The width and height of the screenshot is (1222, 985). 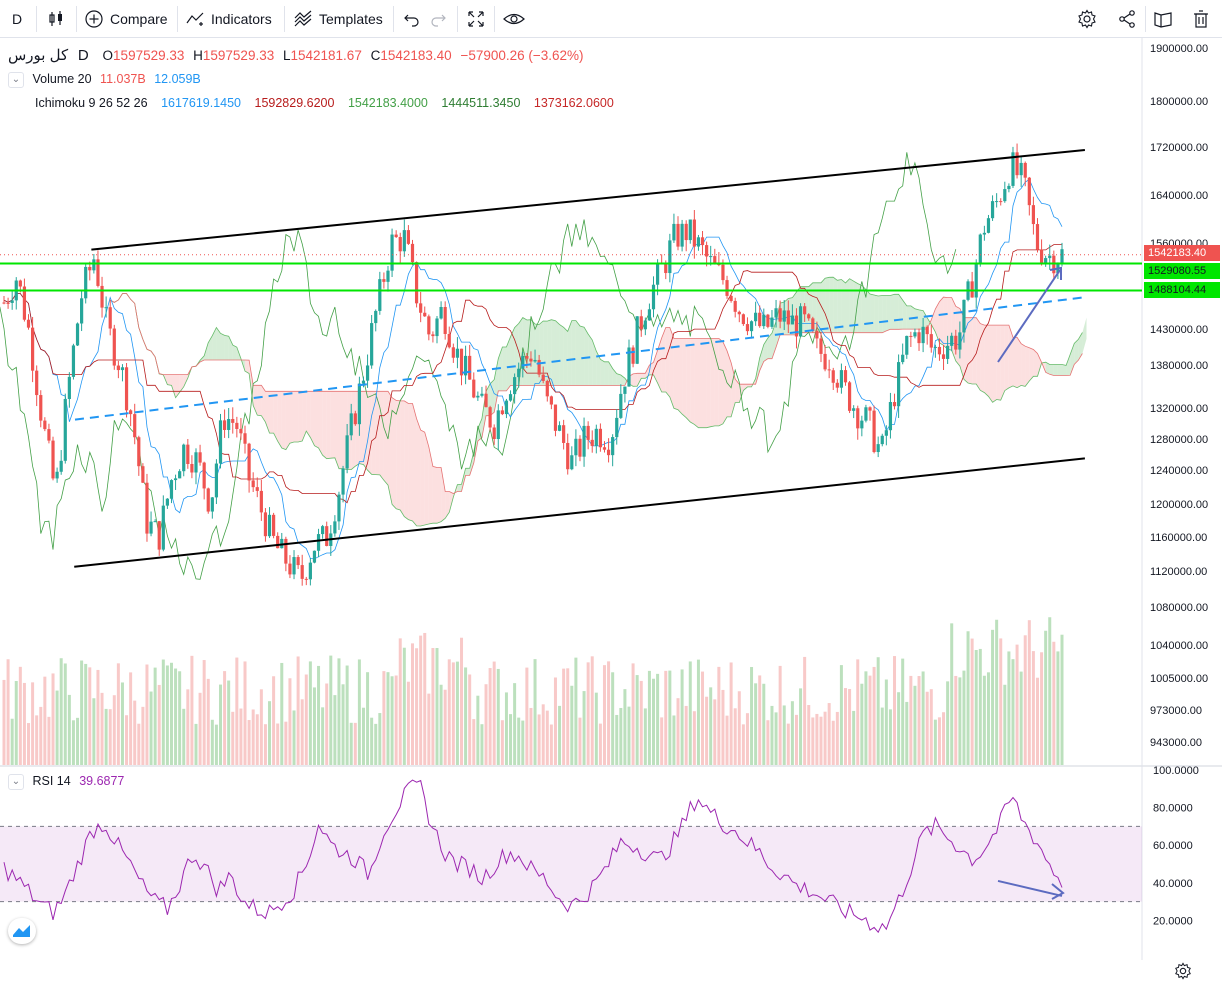 I want to click on indicators-button: Indicators, so click(x=228, y=19).